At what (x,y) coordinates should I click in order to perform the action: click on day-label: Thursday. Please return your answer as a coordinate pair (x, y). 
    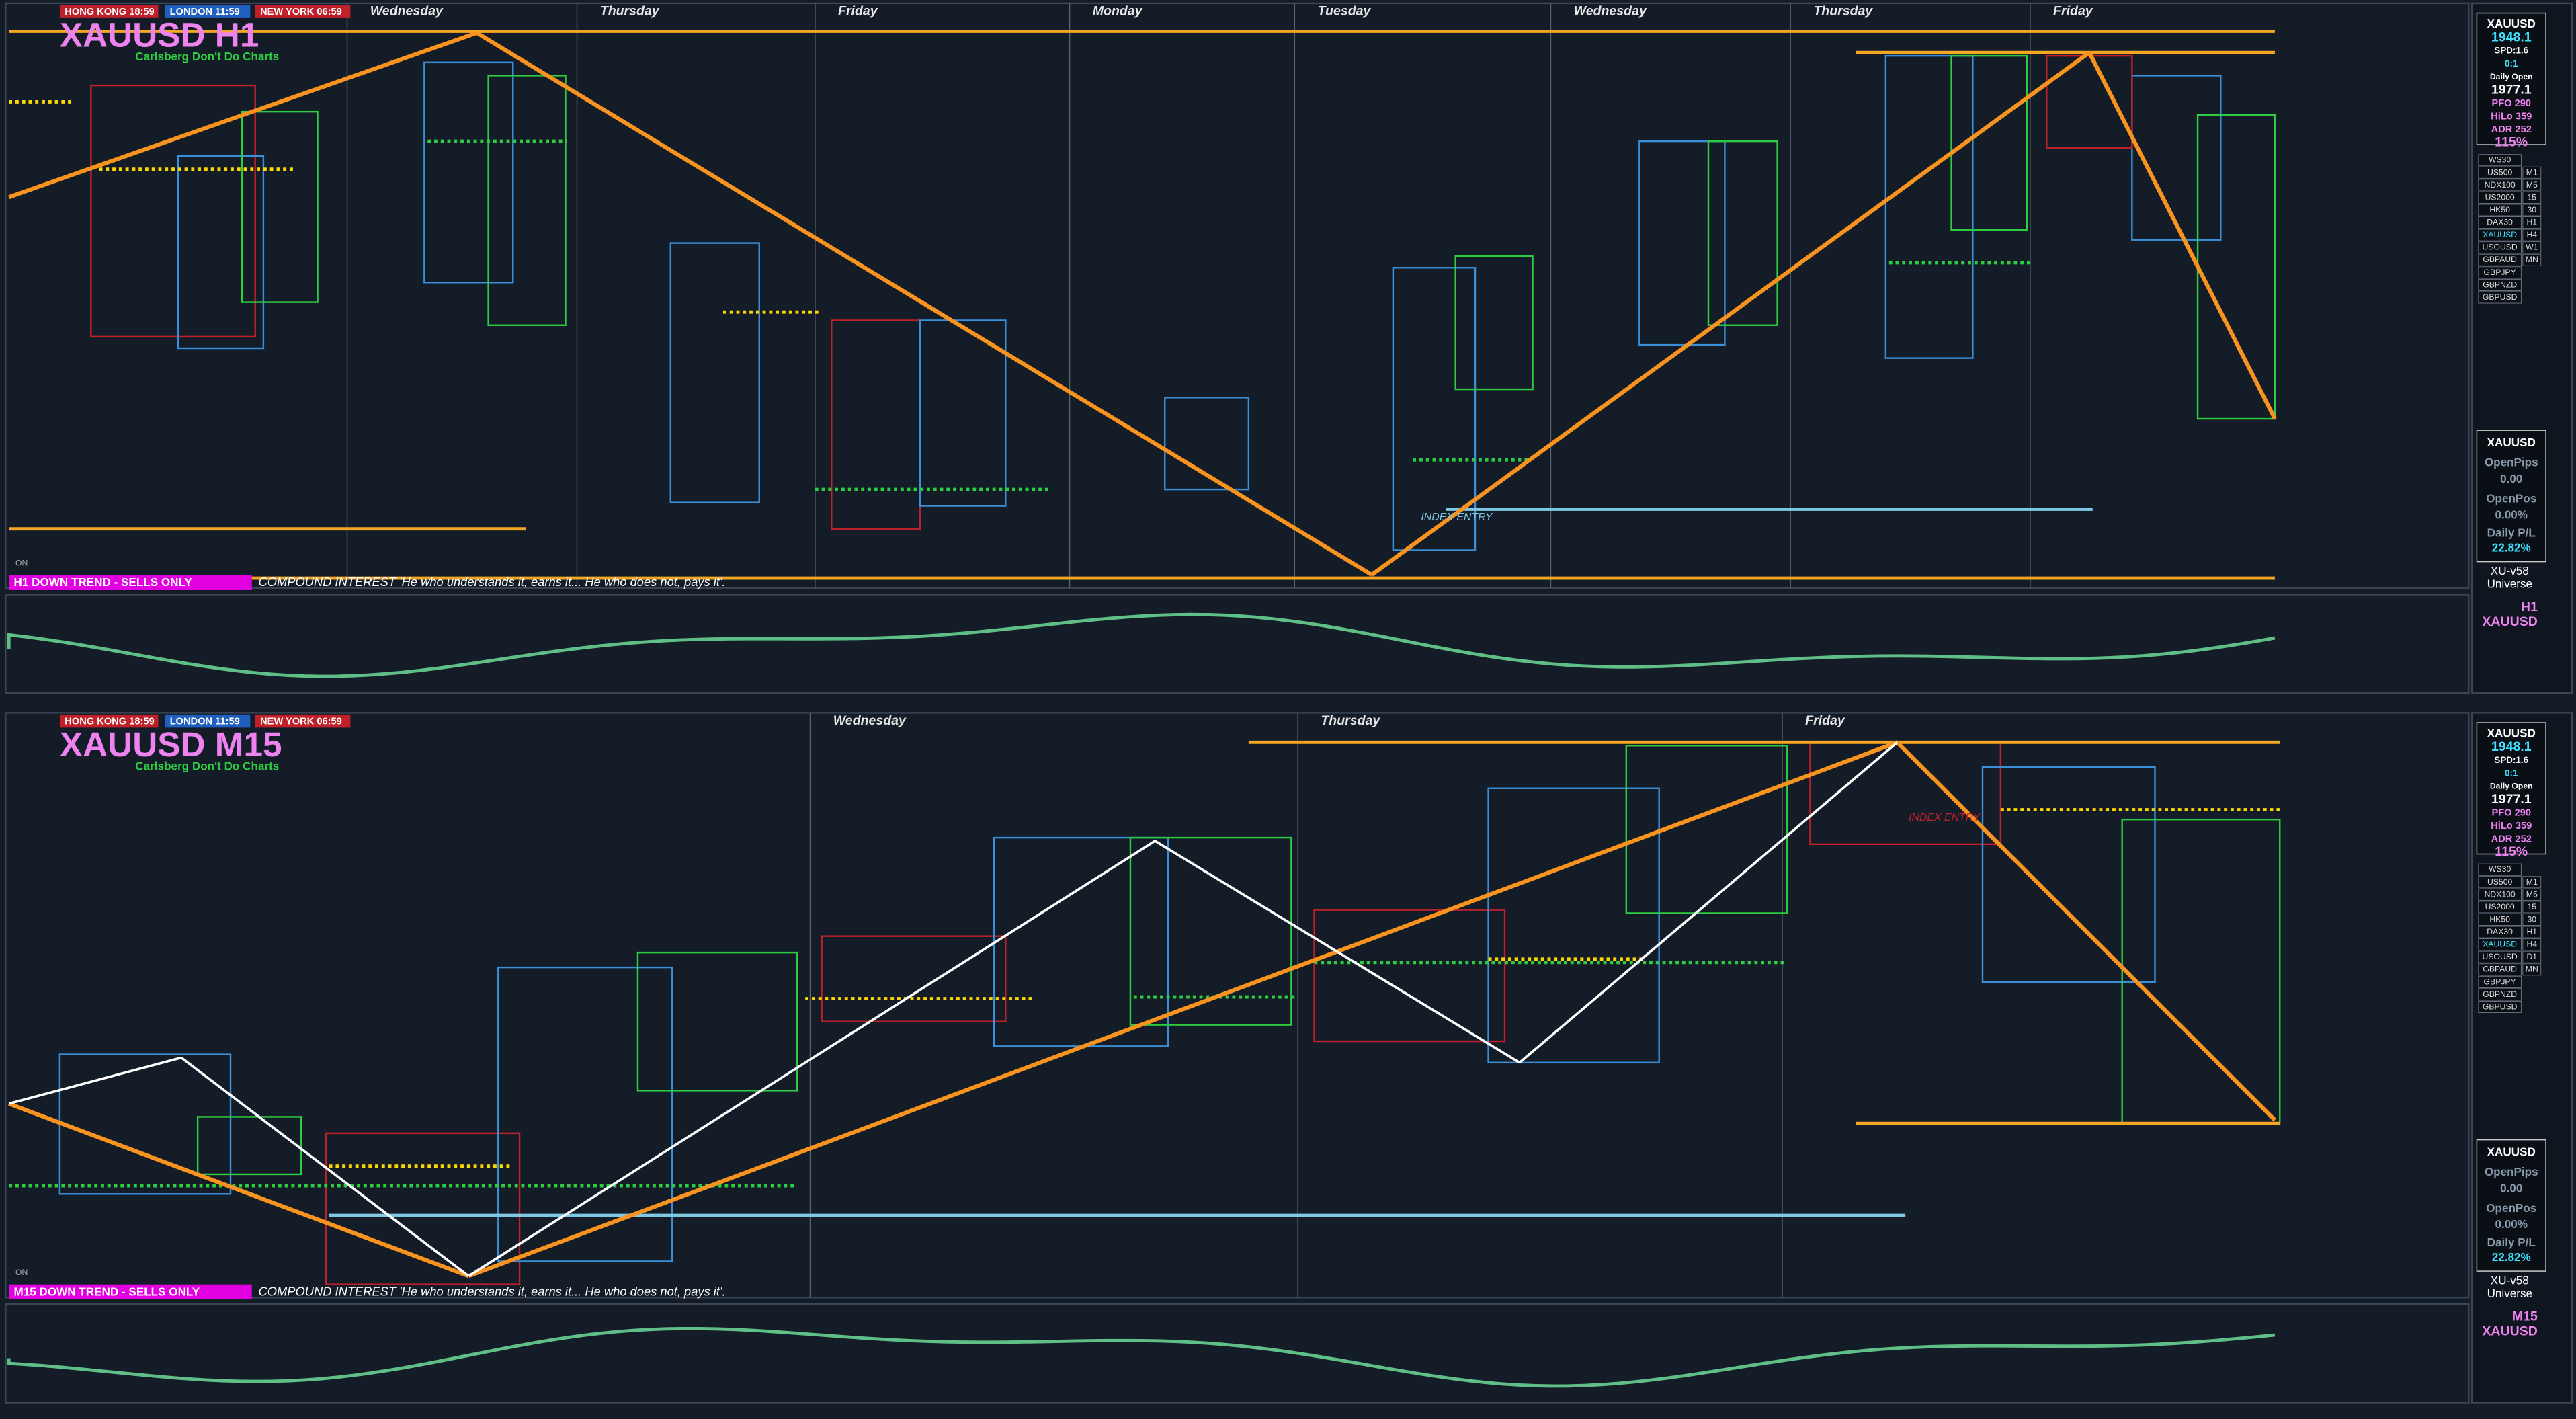
    Looking at the image, I should click on (1350, 720).